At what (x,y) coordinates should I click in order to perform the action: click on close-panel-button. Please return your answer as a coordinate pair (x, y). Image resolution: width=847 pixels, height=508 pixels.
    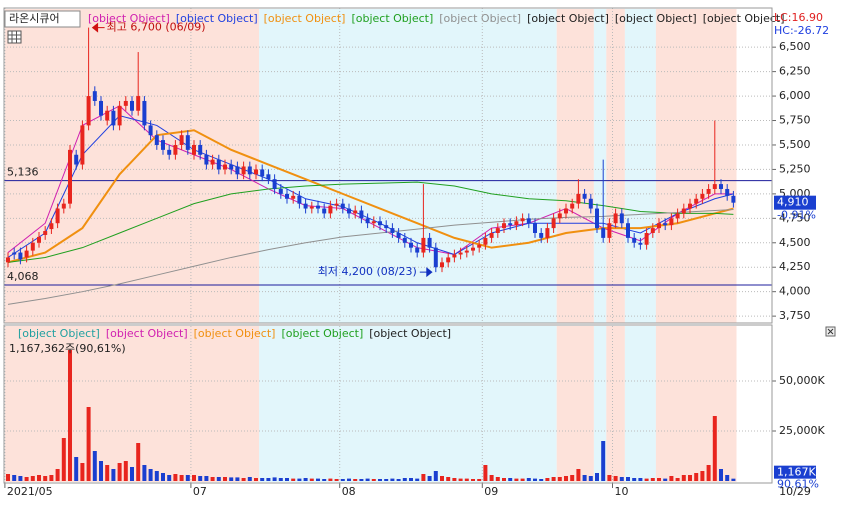
    Looking at the image, I should click on (830, 331).